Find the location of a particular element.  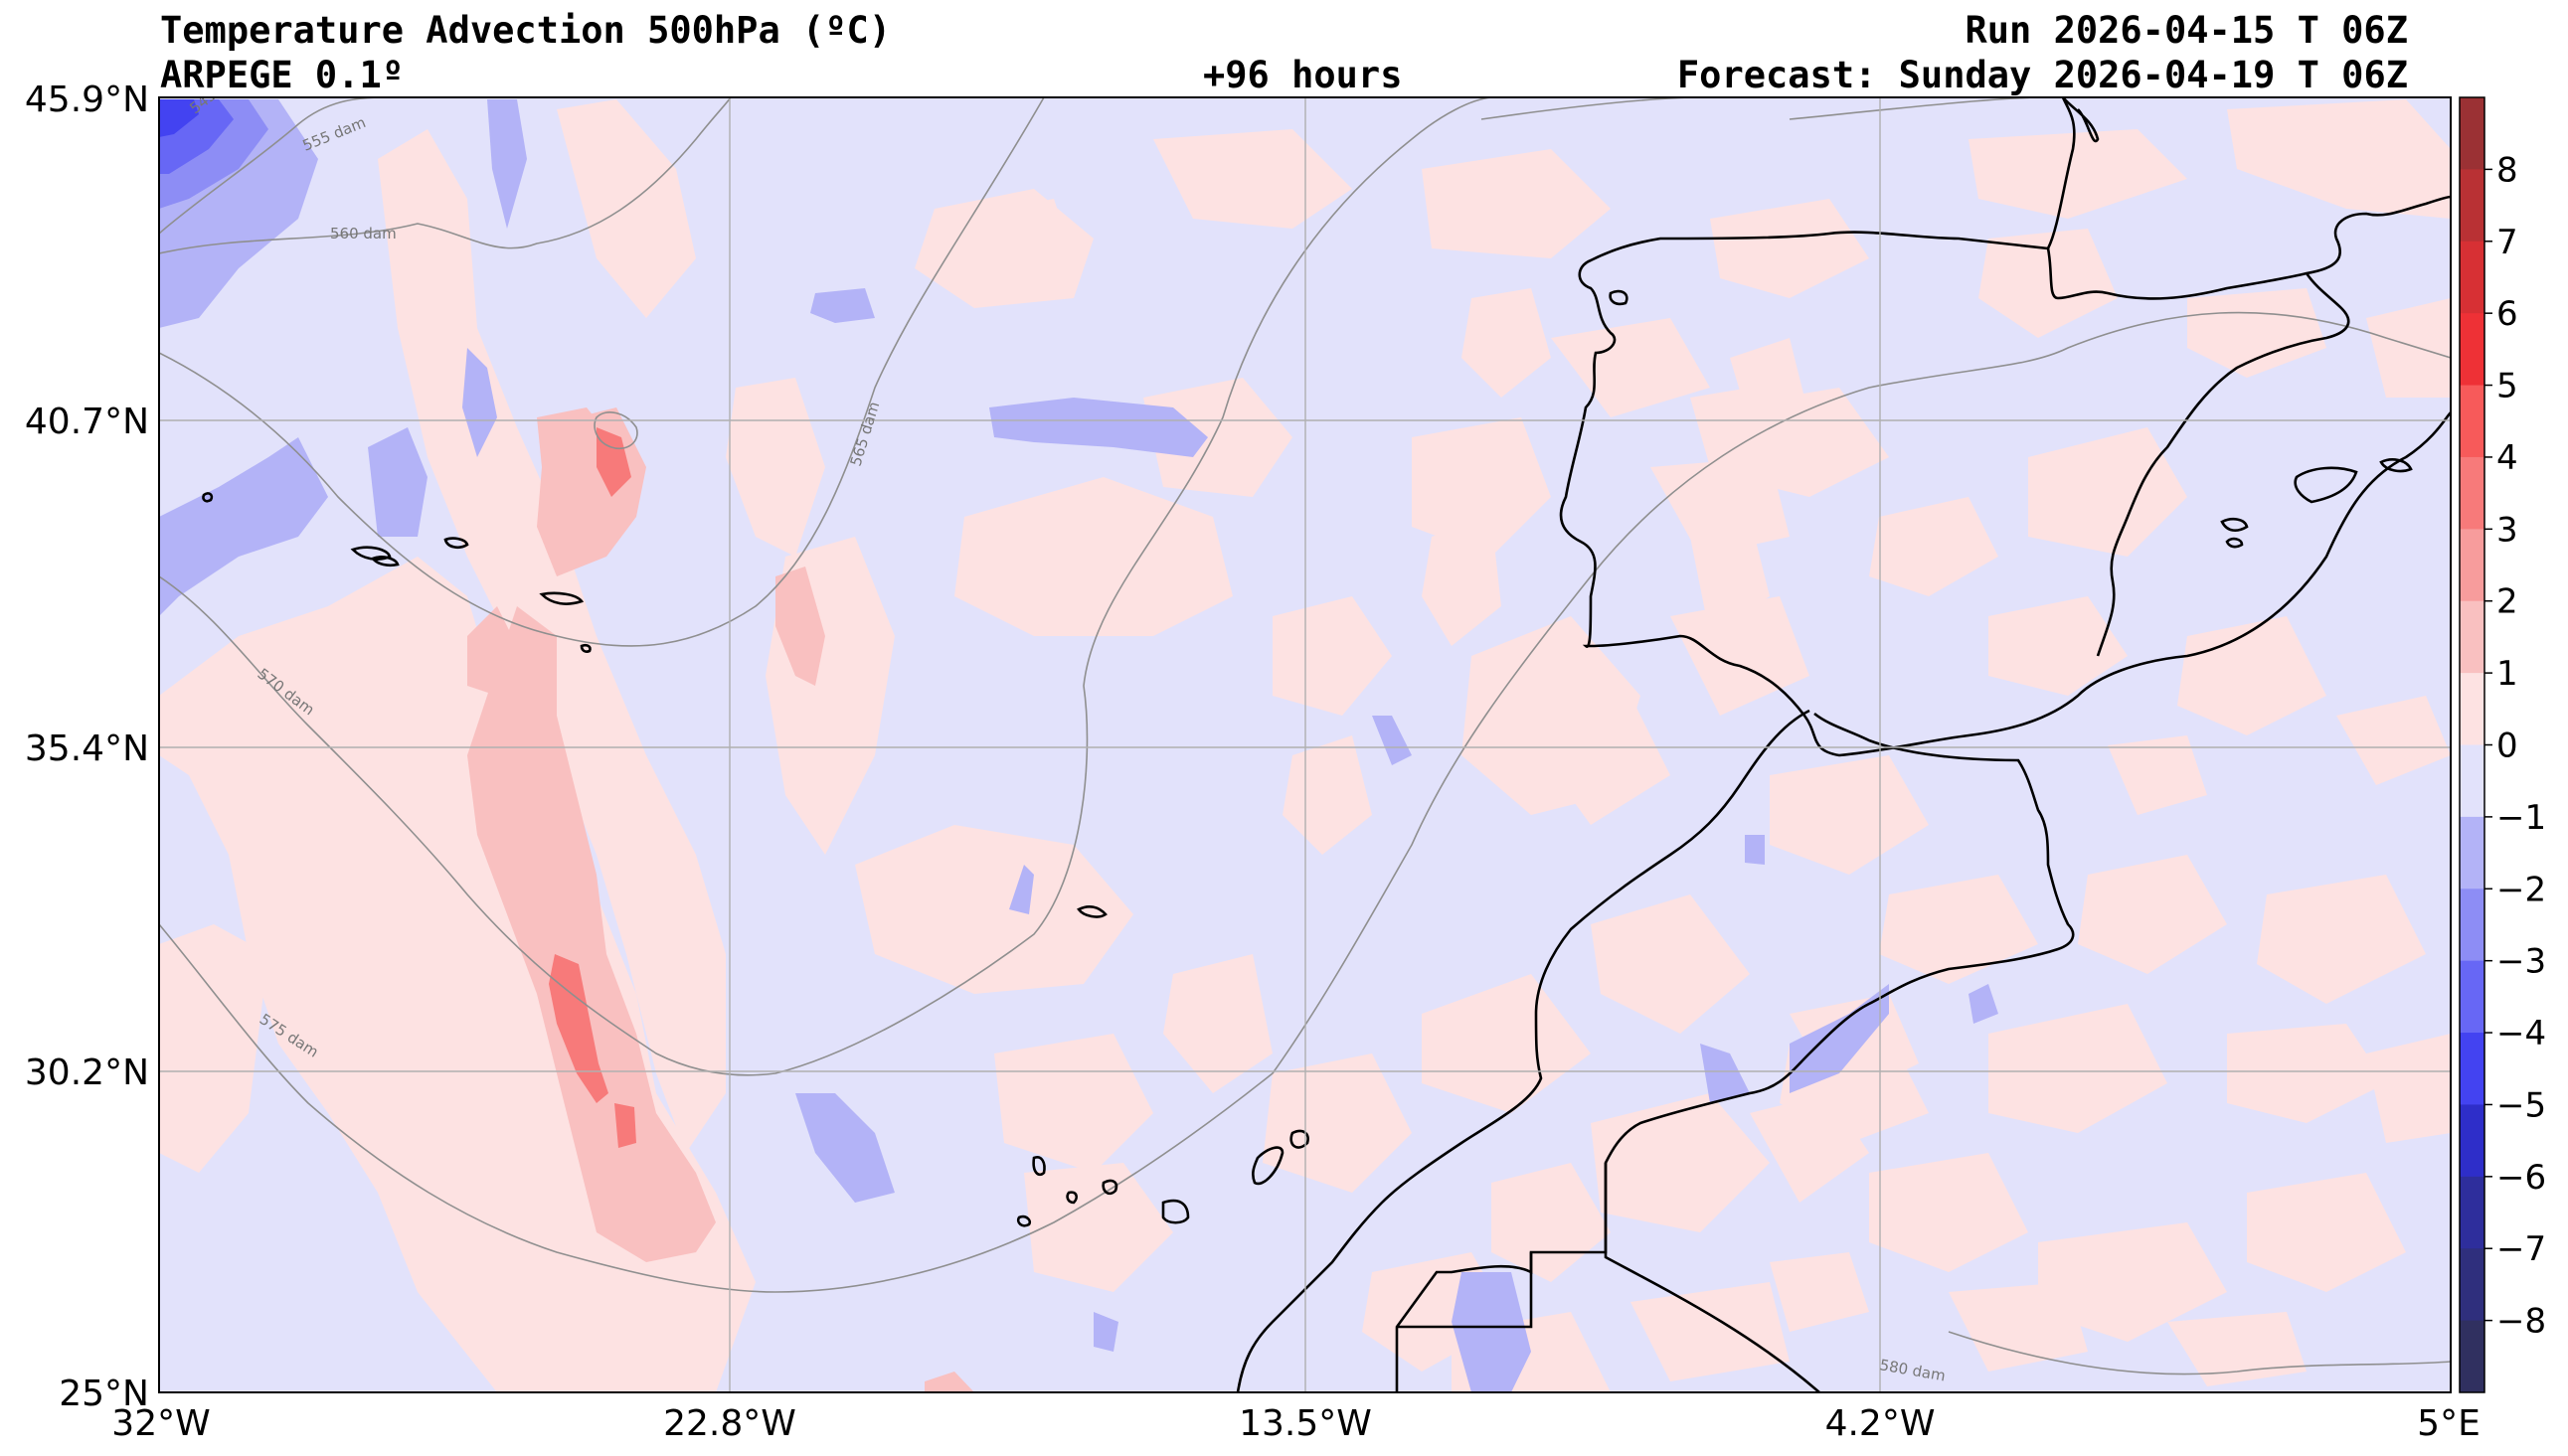

colorbar-label: −5 is located at coordinates (2521, 1105).